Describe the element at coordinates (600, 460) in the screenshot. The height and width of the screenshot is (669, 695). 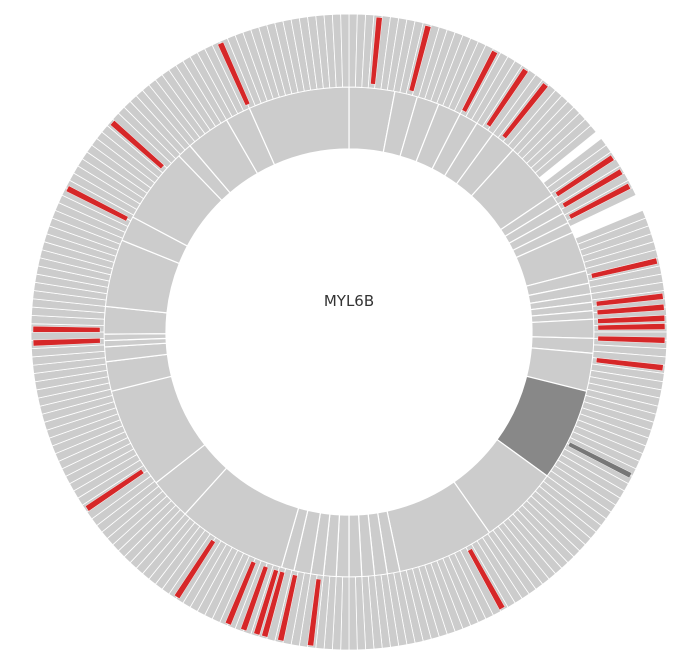
I see `outer-selected-segment` at that location.